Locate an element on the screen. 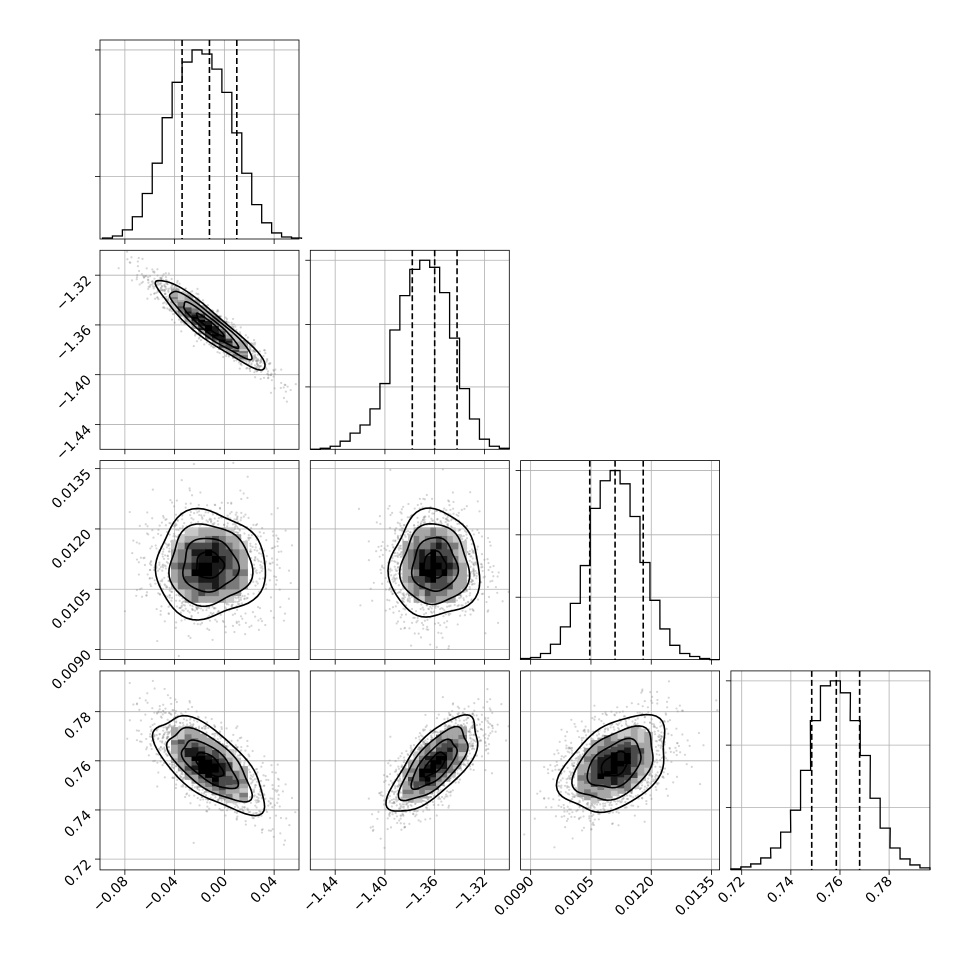  x-tick-label: 0.78 is located at coordinates (879, 889).